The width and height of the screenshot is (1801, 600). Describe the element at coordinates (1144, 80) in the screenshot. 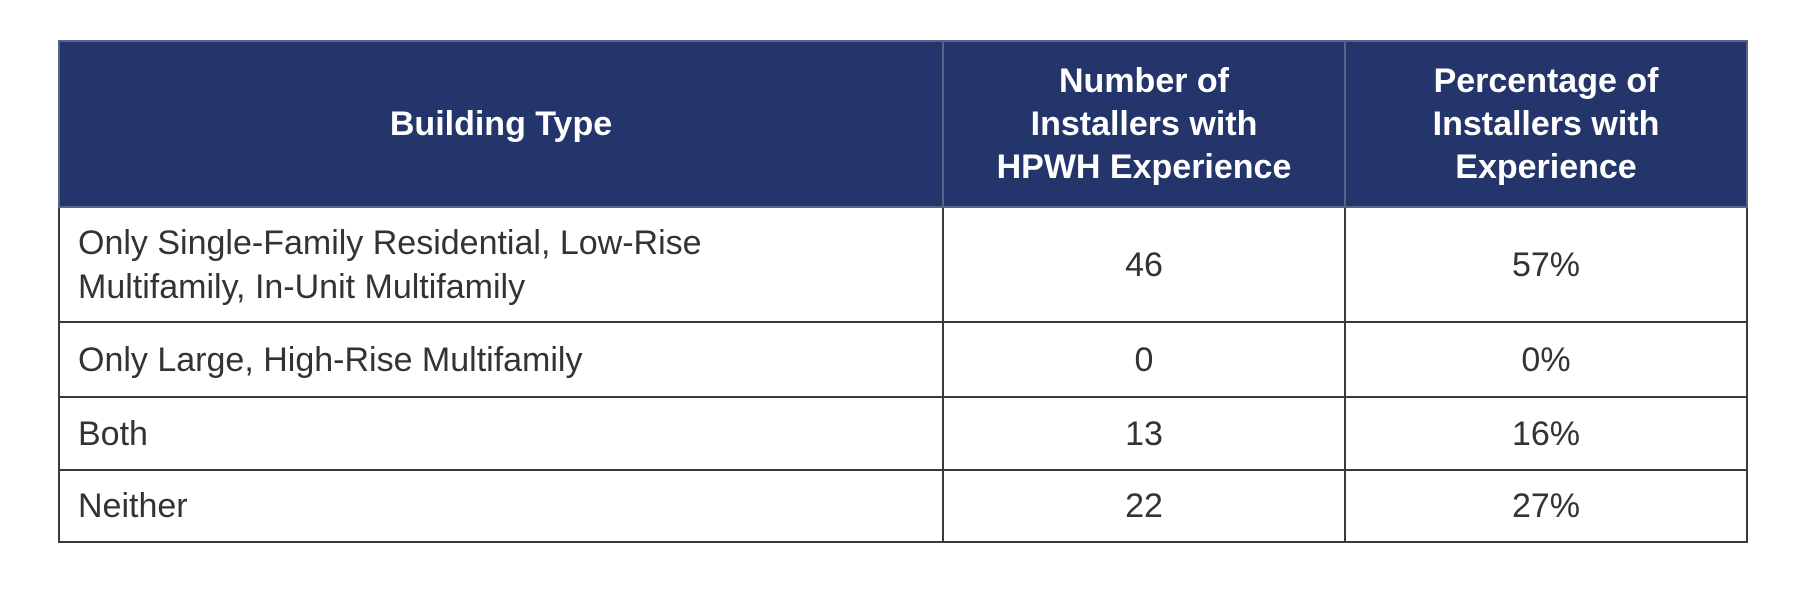

I see `header-text: Number of` at that location.